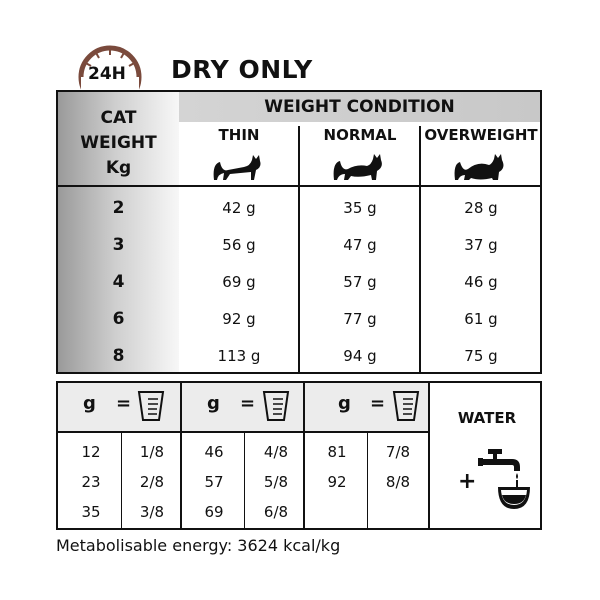 This screenshot has width=600, height=600. I want to click on cell-normal: 94 g, so click(360, 356).